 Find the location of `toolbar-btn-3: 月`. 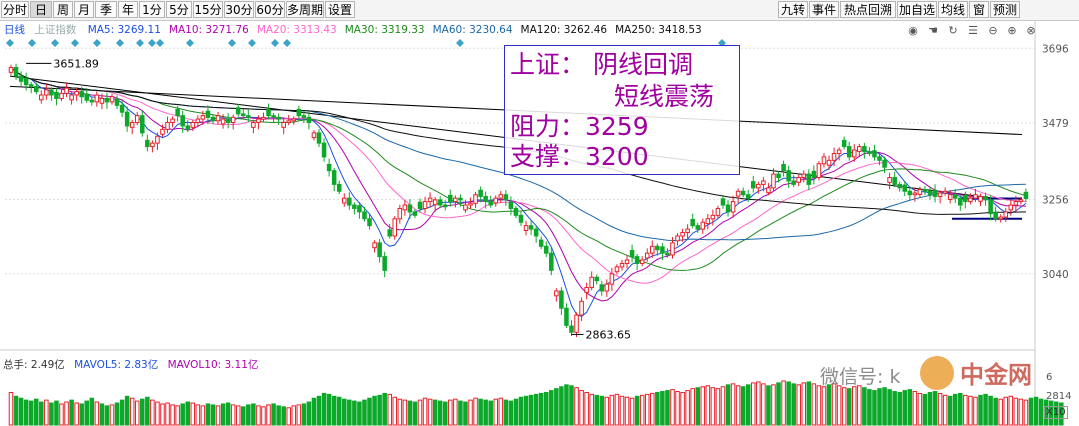

toolbar-btn-3: 月 is located at coordinates (84, 9).